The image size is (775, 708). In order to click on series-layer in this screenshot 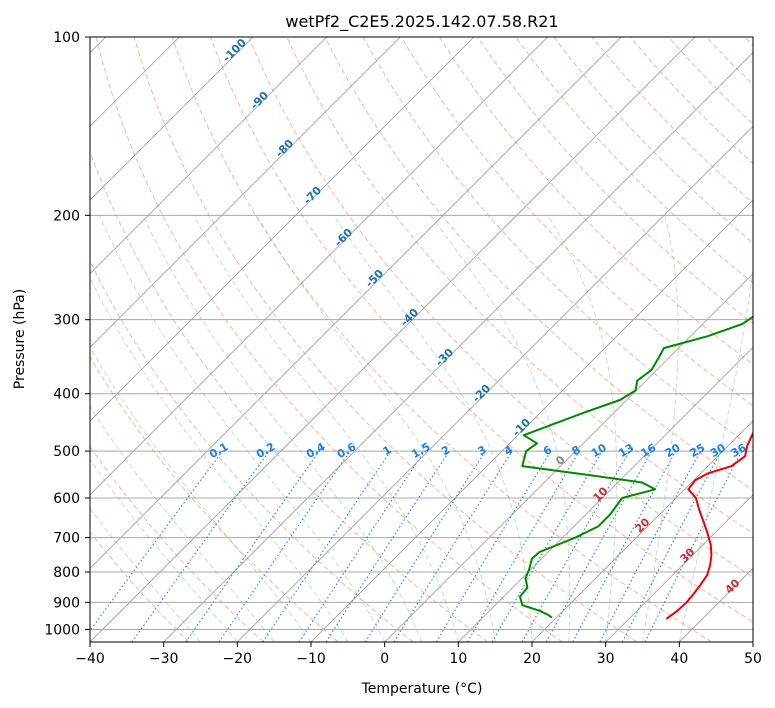, I will do `click(636, 467)`.